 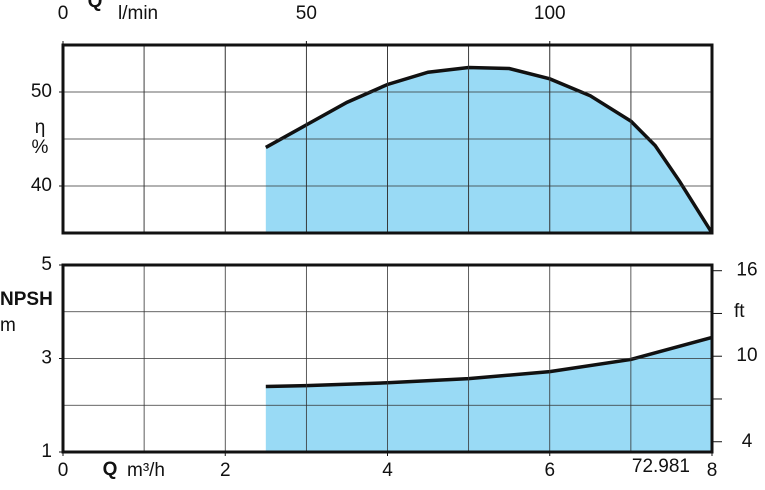 I want to click on x-tick-label: 6, so click(x=549, y=470).